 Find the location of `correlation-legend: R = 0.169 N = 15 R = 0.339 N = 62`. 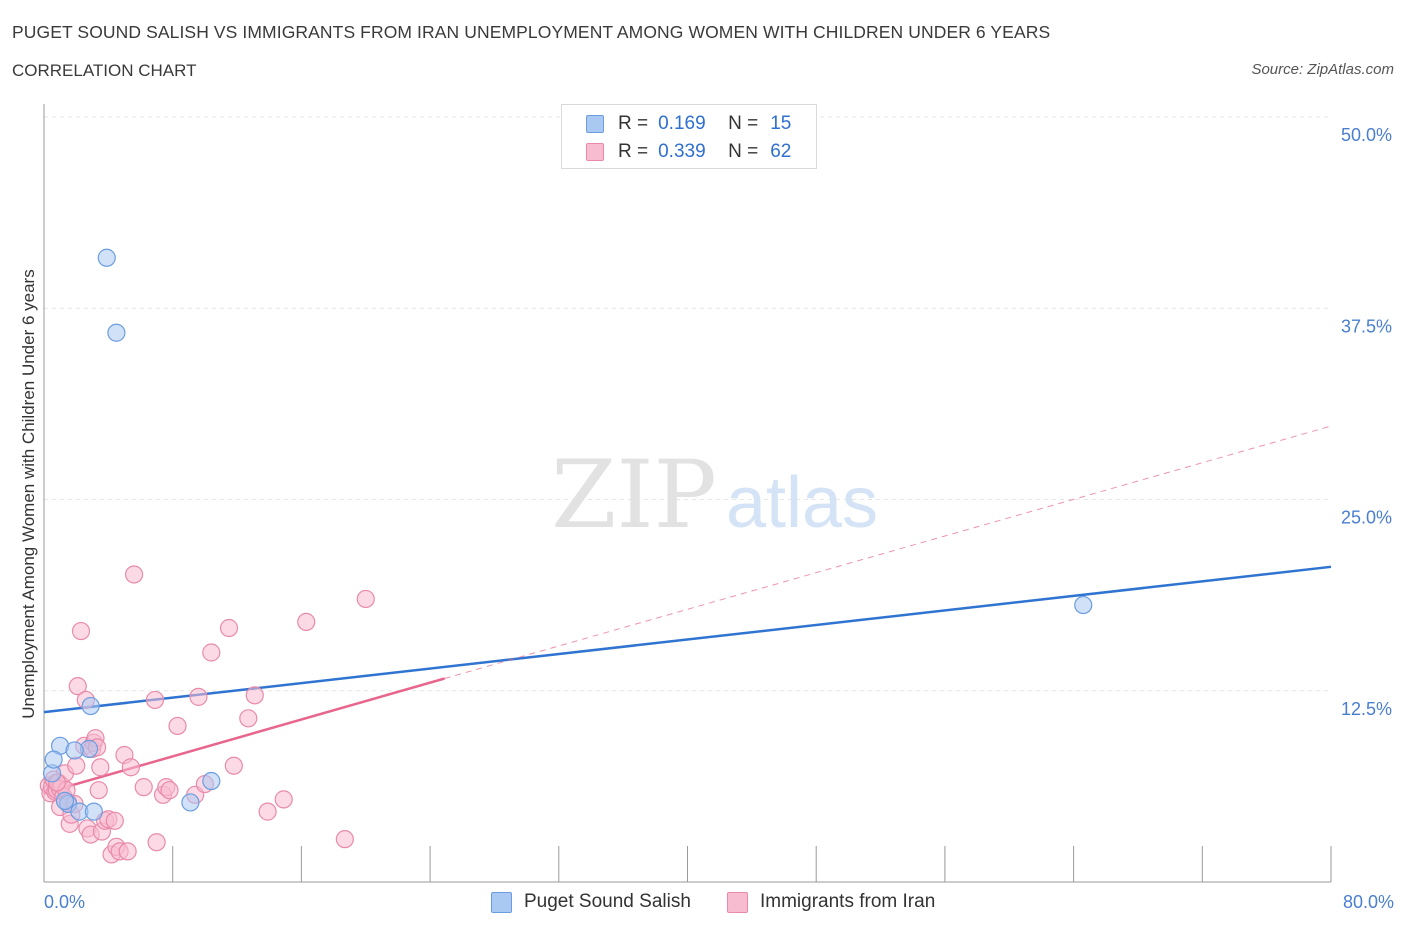

correlation-legend: R = 0.169 N = 15 R = 0.339 N = 62 is located at coordinates (689, 136).